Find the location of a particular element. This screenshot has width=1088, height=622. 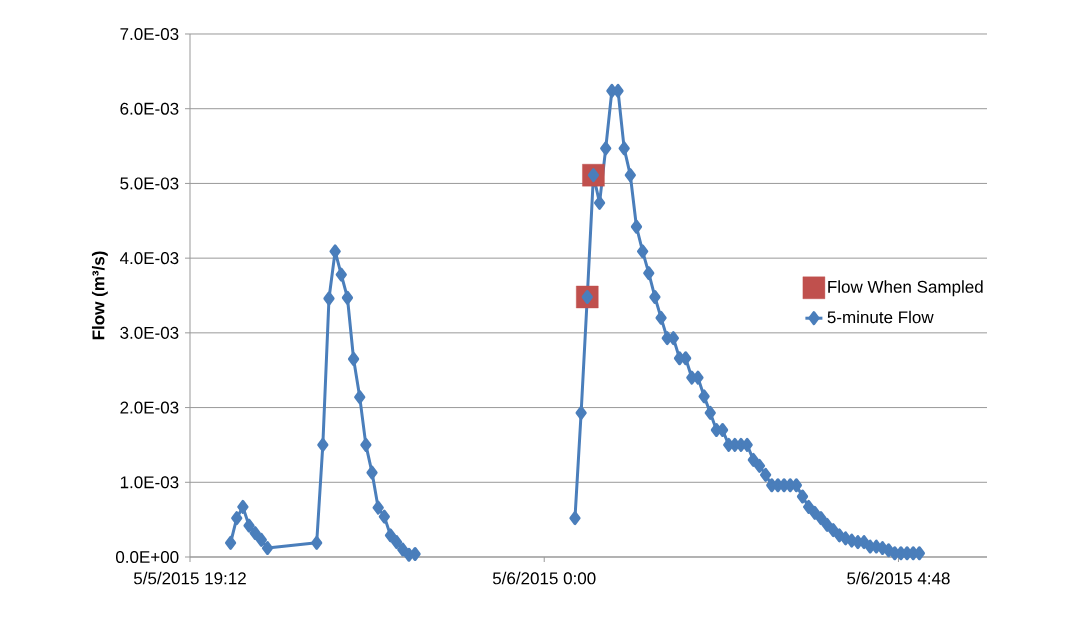

y-tick-label: 0.0E+00 is located at coordinates (147, 557).